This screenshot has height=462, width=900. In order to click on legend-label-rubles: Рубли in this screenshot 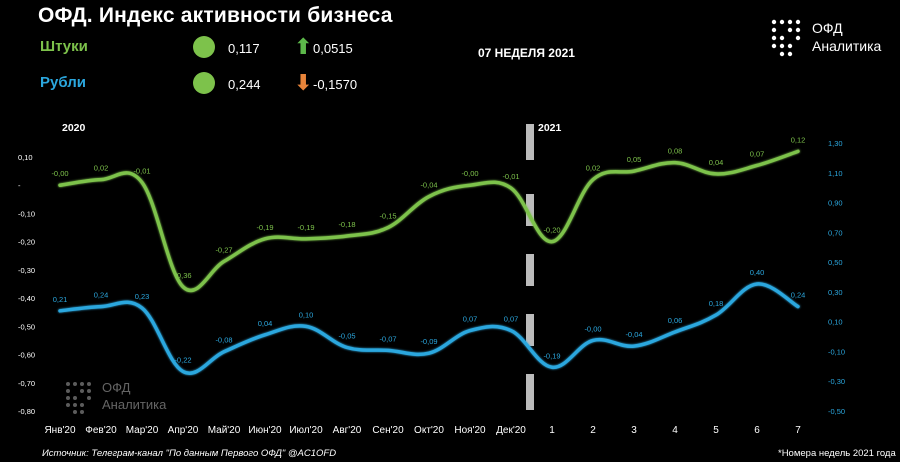, I will do `click(63, 82)`.